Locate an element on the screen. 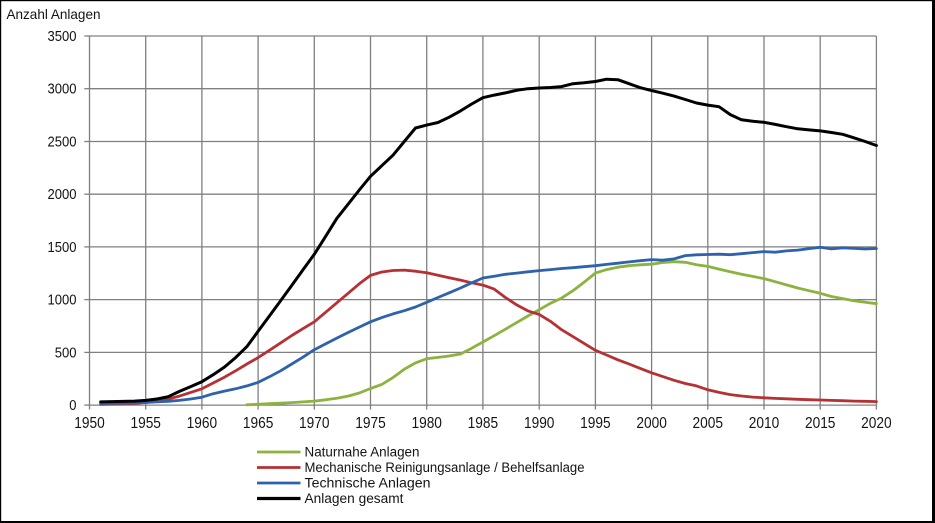 The image size is (935, 523). svg-text: 1000 is located at coordinates (62, 301).